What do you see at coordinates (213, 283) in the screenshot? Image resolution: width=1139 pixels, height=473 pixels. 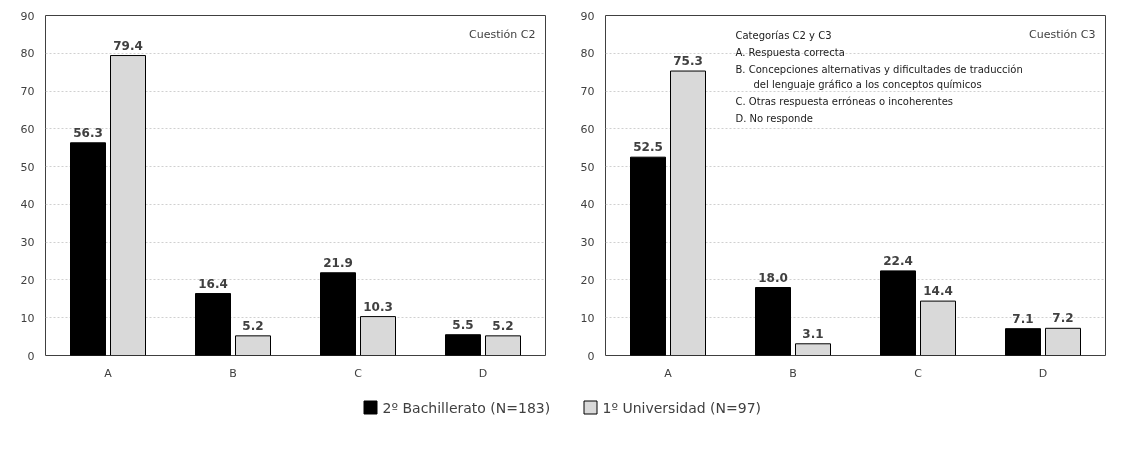 I see `data-label: 16.4` at bounding box center [213, 283].